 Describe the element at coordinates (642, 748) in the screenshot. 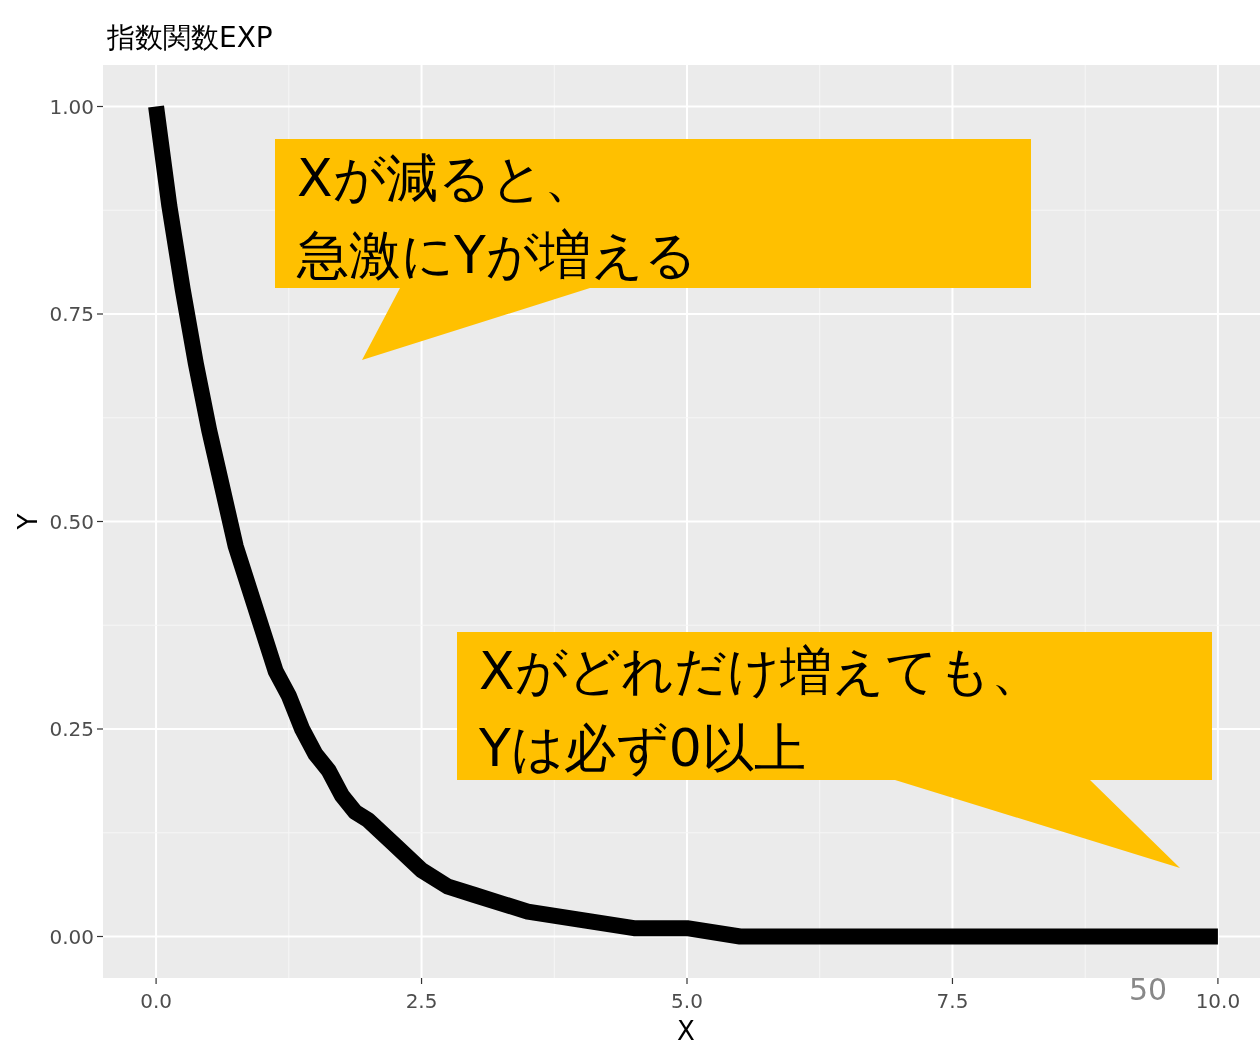

I see `annotation: Yは必ず0以上` at that location.